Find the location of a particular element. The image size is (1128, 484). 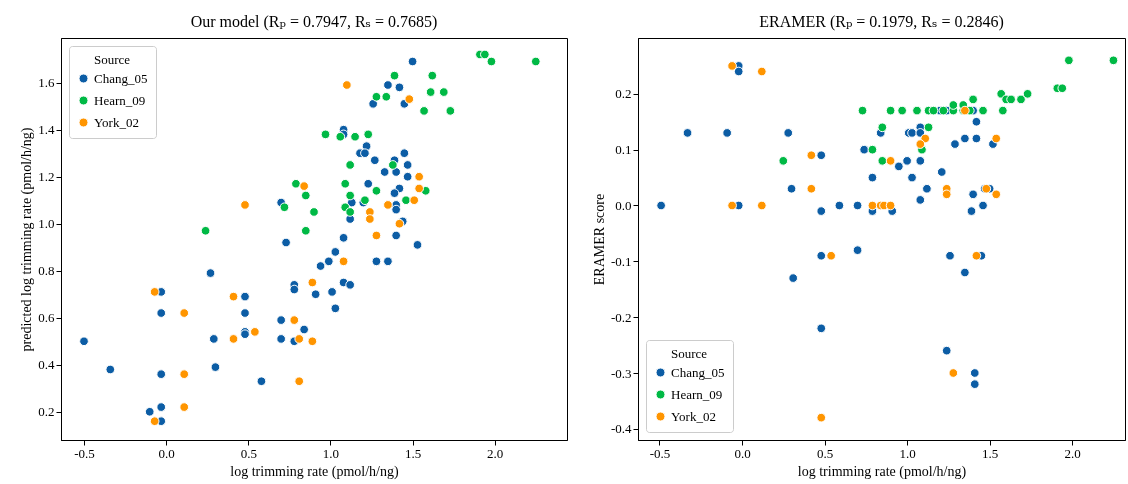

y-tick-label: 0.8 is located at coordinates (46, 271).